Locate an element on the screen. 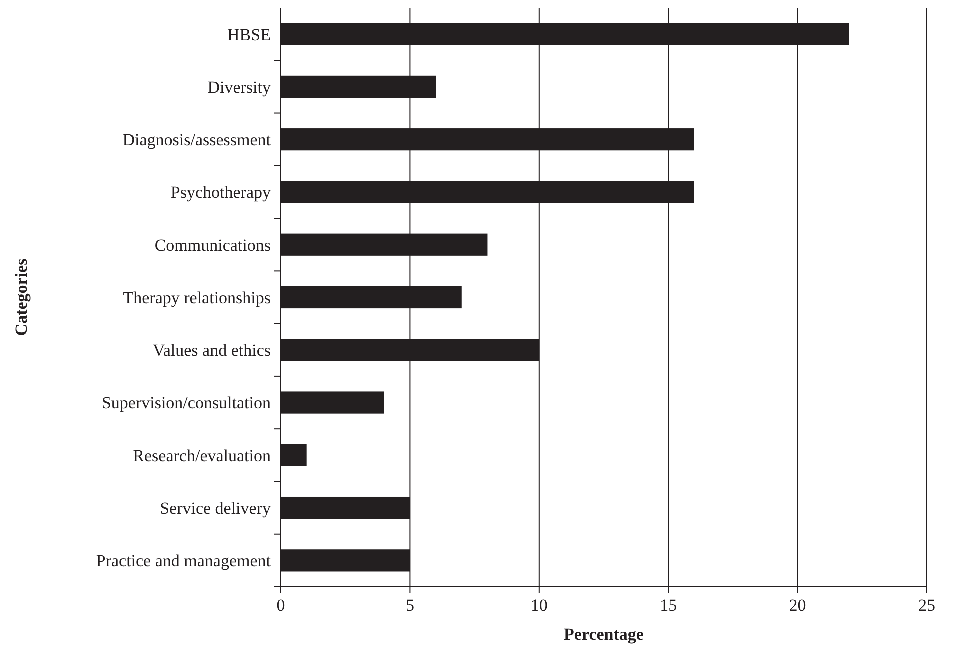  y-tick-label: Communications is located at coordinates (212, 245).